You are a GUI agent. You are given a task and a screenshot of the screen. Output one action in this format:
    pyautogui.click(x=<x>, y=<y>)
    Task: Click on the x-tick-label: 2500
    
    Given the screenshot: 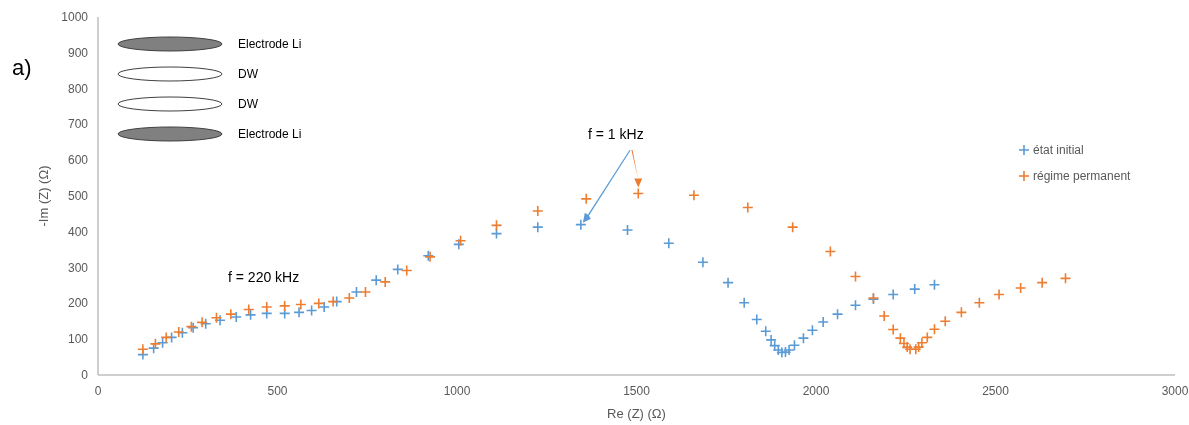 What is the action you would take?
    pyautogui.click(x=996, y=391)
    